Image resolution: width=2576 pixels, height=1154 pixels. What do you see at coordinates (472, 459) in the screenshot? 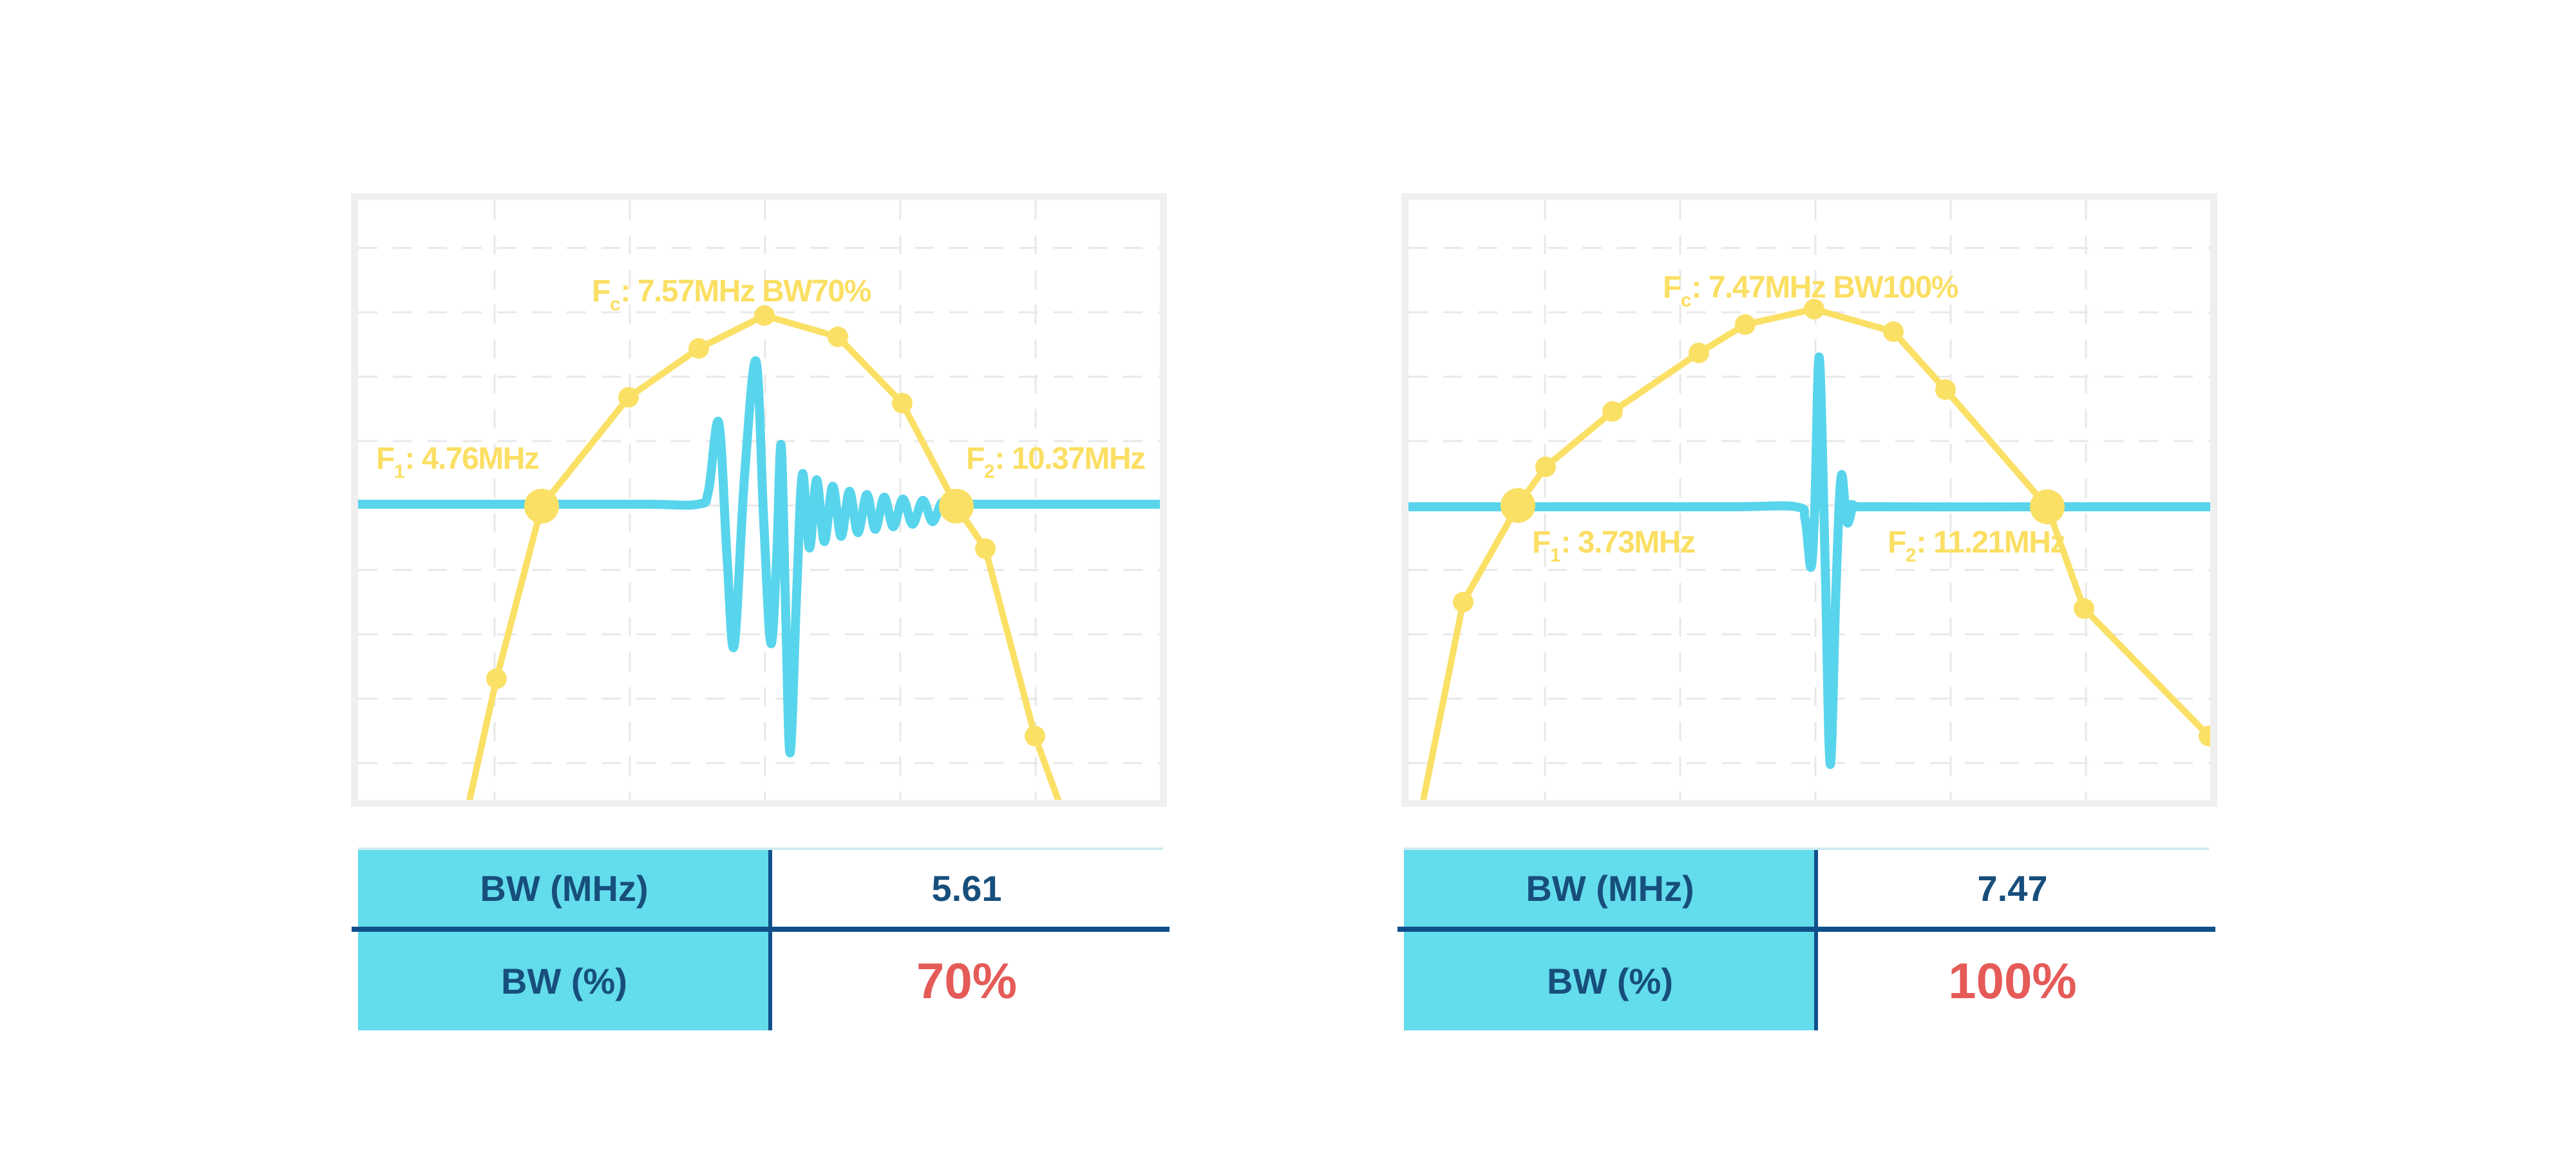
I see `f1-label-rest: : 4.76MHz` at bounding box center [472, 459].